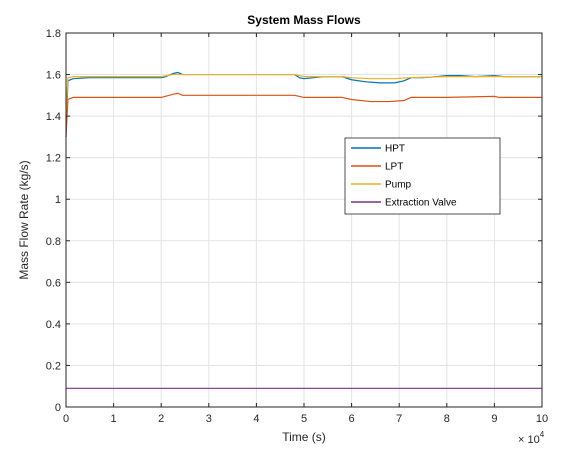 This screenshot has height=457, width=563. What do you see at coordinates (53, 283) in the screenshot?
I see `y-tick-label: 0.6` at bounding box center [53, 283].